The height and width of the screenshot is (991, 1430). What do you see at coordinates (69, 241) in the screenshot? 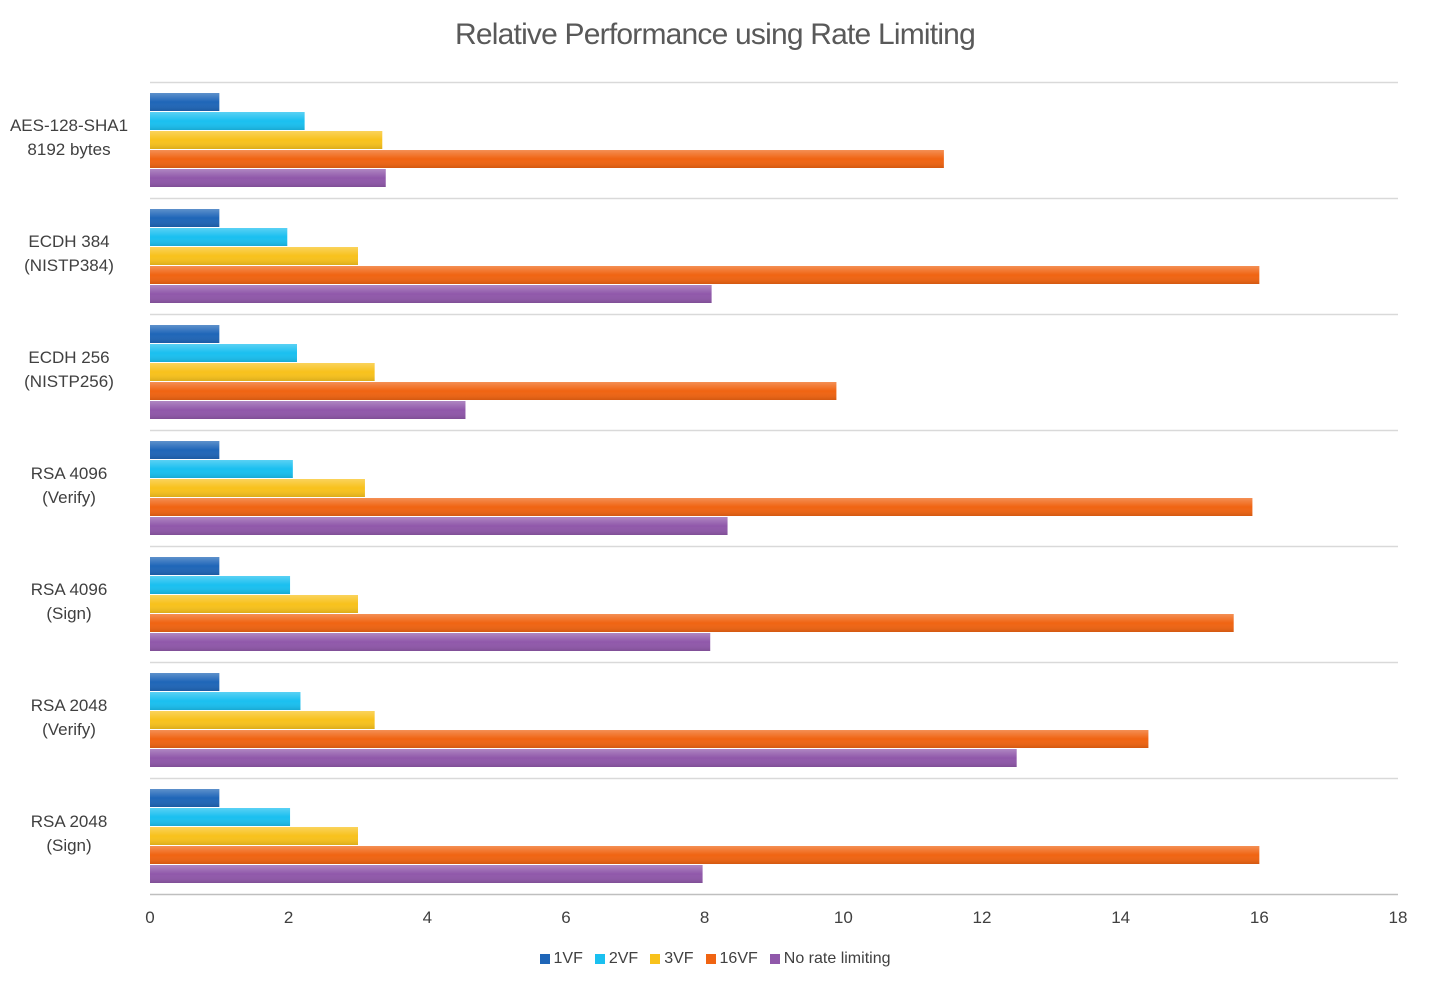
I see `category-label-line: ECDH 384` at bounding box center [69, 241].